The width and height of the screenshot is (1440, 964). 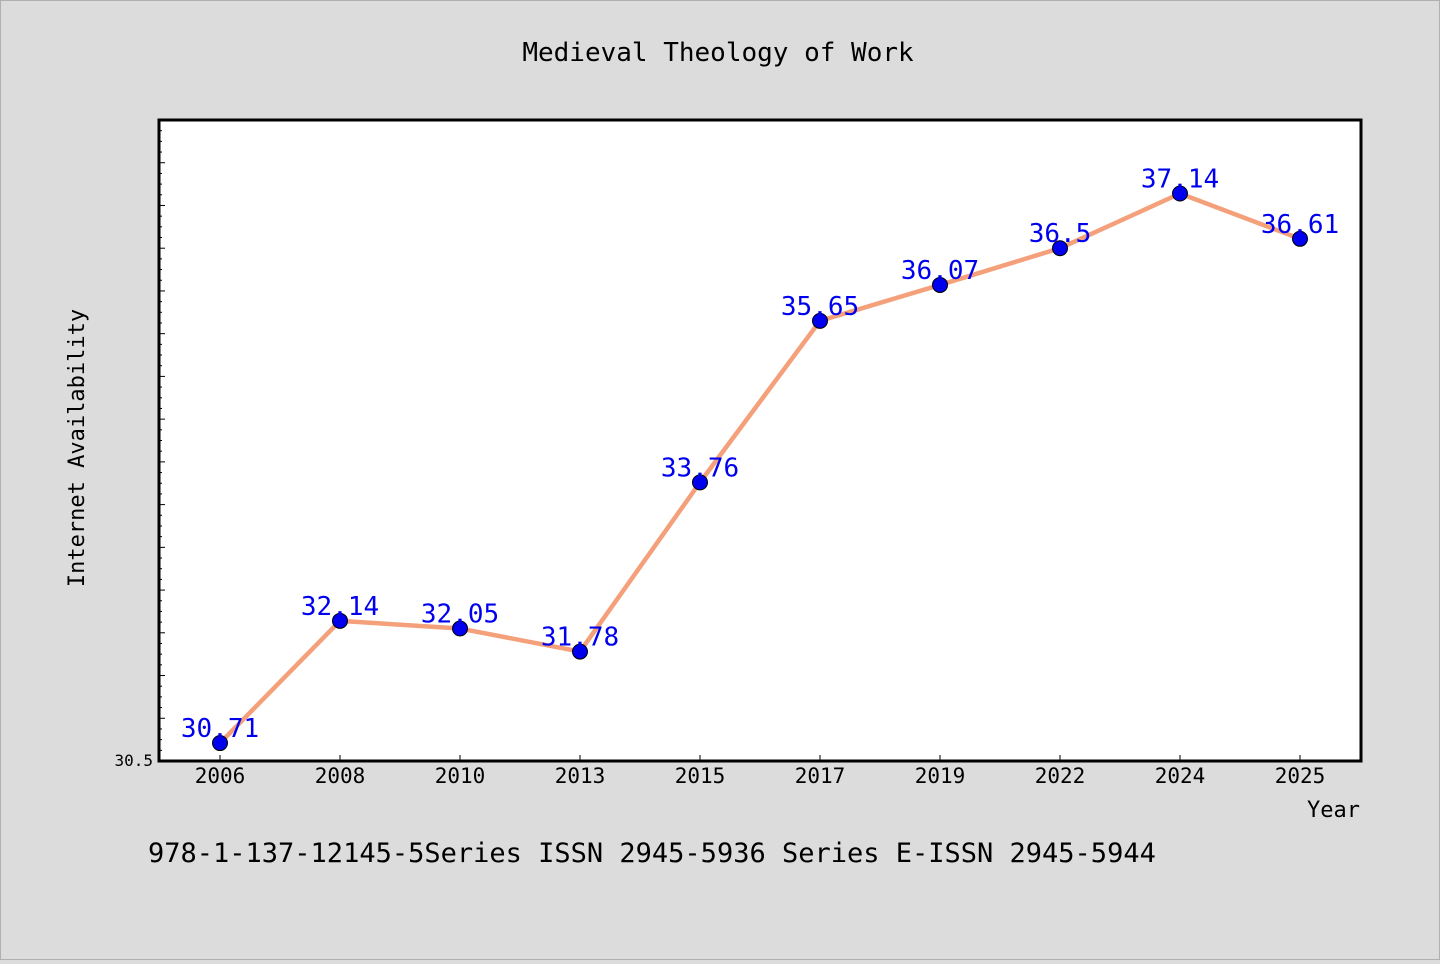 What do you see at coordinates (139, 444) in the screenshot?
I see `y-axis-ticks: 30.5` at bounding box center [139, 444].